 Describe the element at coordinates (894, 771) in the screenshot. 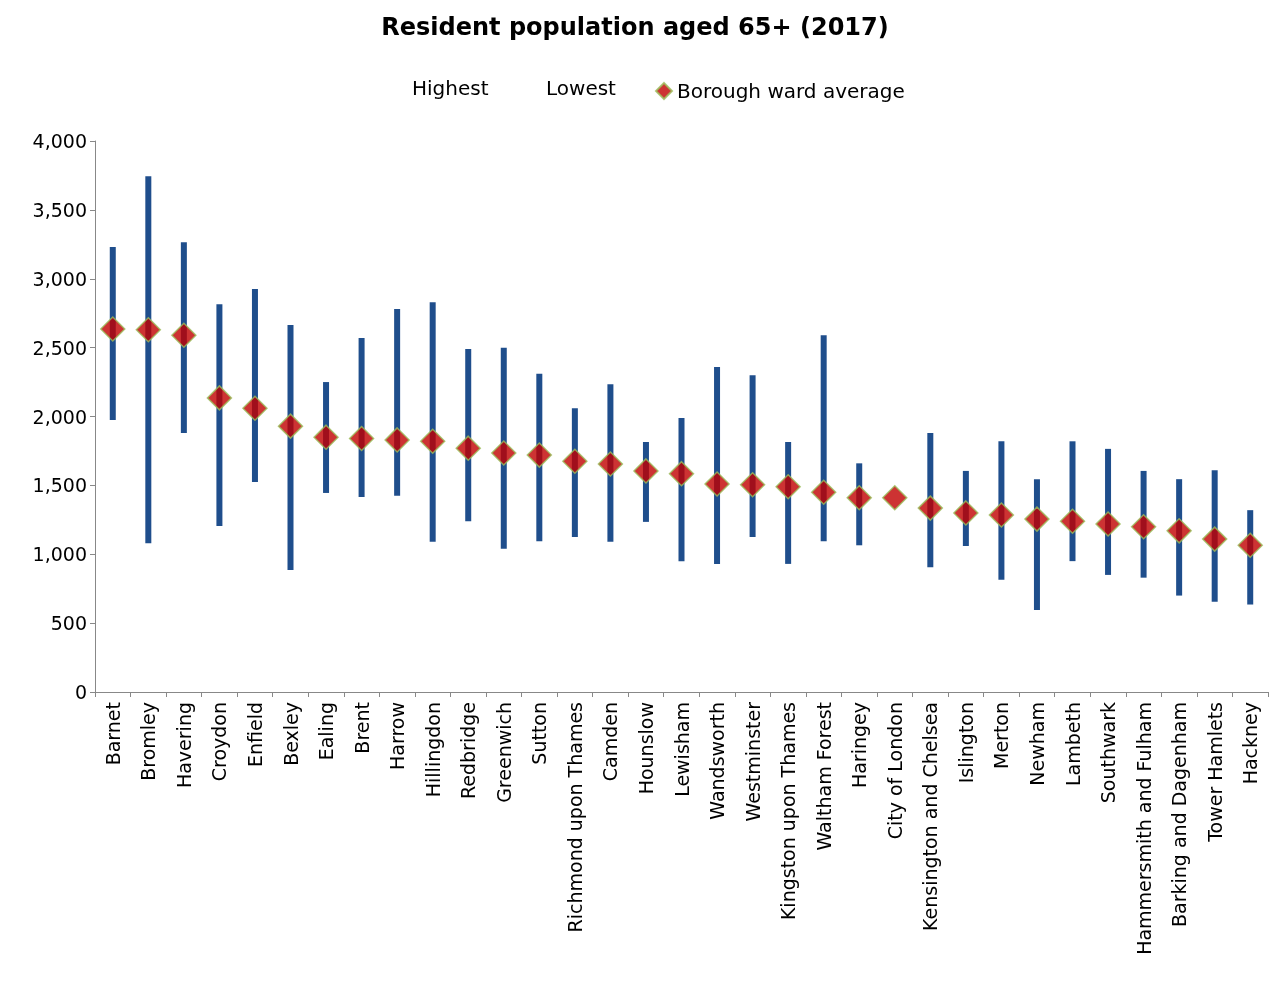

I see `x-tick-label: City of London` at that location.